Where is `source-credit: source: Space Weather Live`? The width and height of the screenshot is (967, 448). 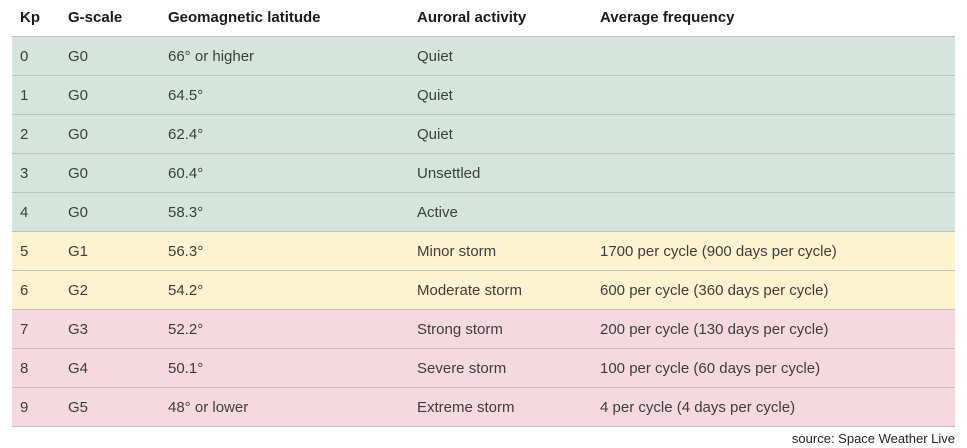 source-credit: source: Space Weather Live is located at coordinates (873, 438).